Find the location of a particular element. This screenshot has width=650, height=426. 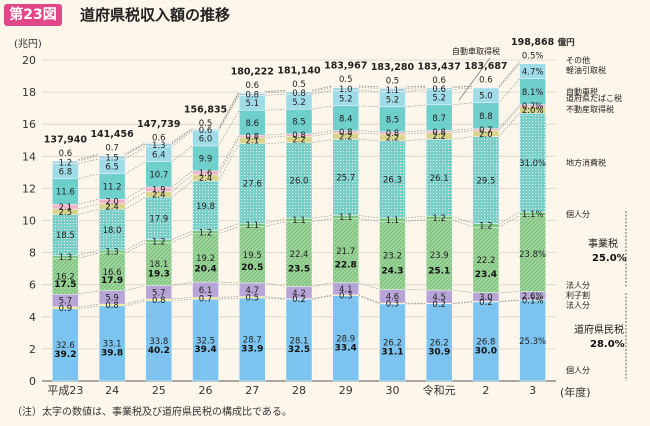

total-label: 141,456 is located at coordinates (112, 134).